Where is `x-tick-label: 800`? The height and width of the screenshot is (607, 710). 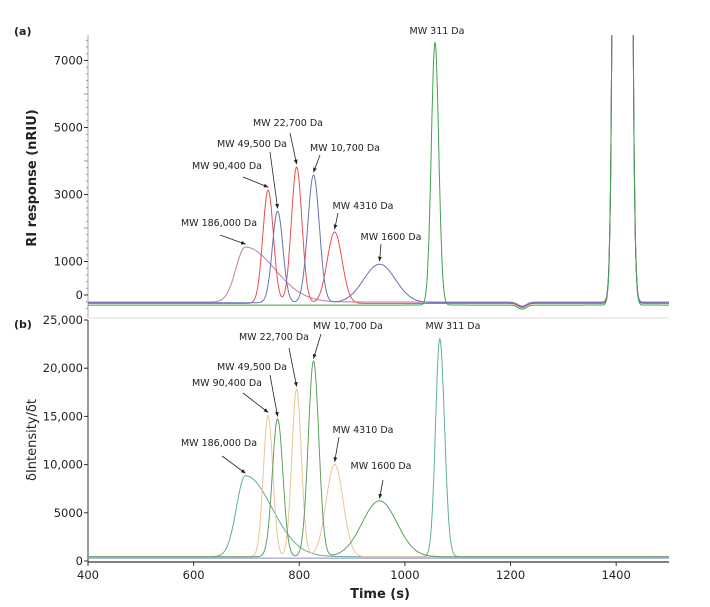
x-tick-label: 800 is located at coordinates (299, 575).